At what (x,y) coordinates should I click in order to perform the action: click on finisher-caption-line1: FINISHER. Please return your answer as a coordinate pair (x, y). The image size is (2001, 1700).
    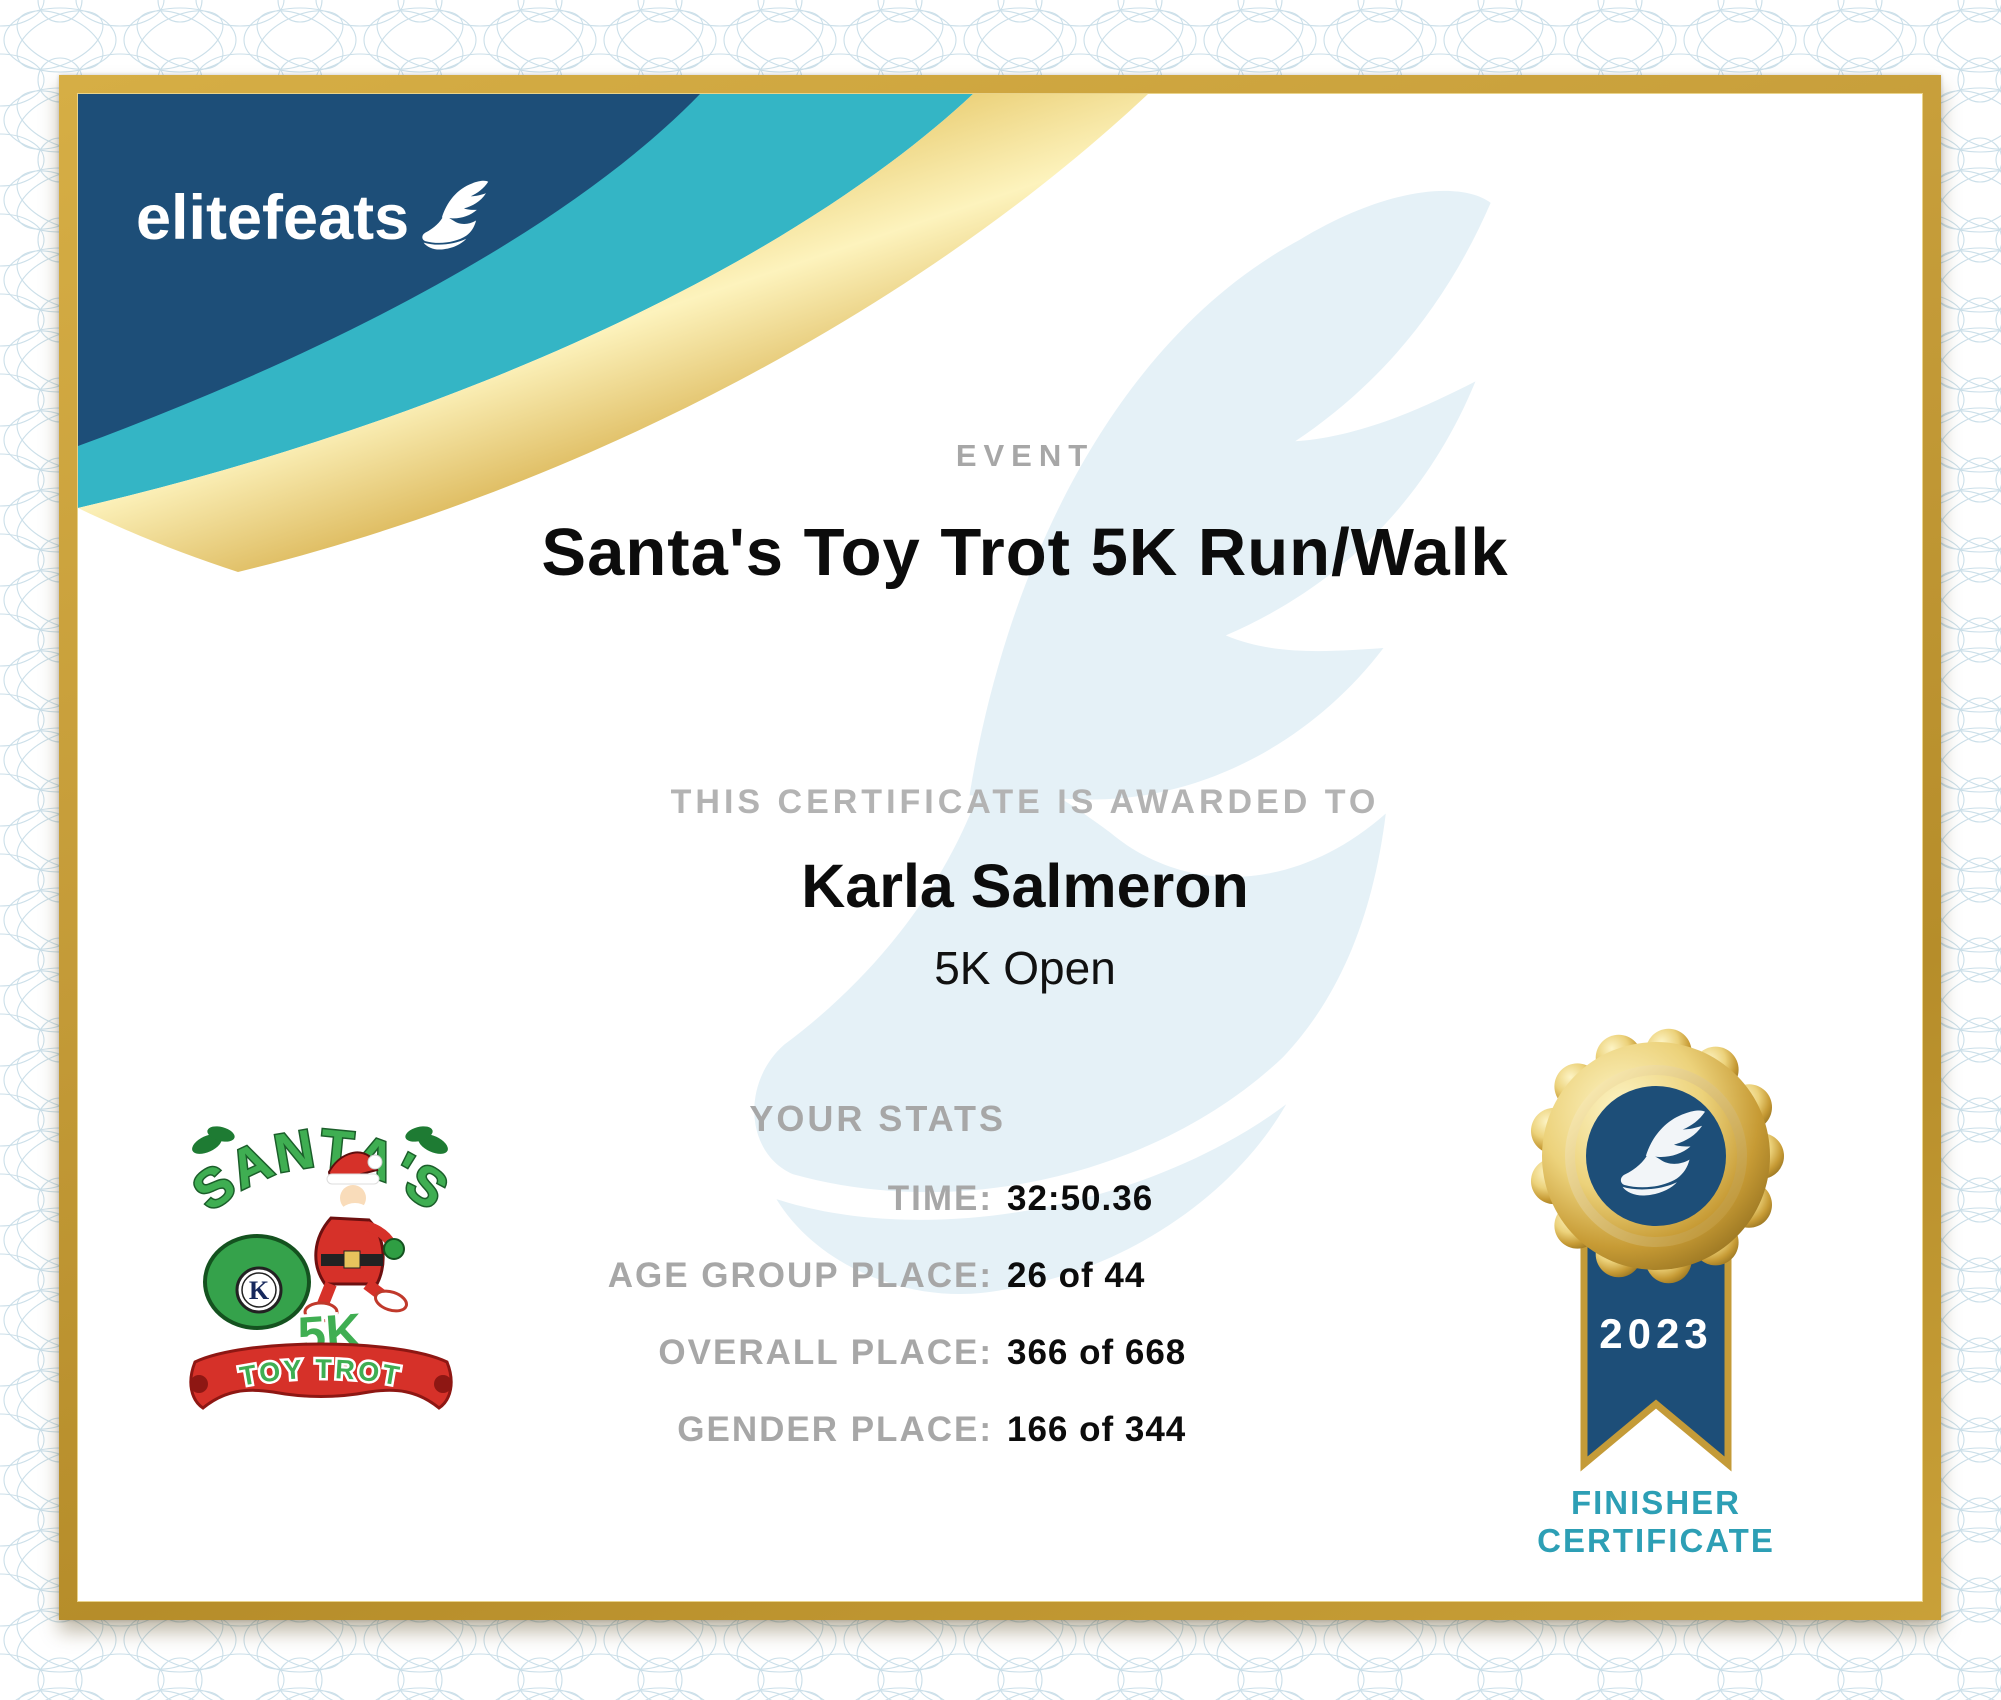
    Looking at the image, I should click on (1655, 1502).